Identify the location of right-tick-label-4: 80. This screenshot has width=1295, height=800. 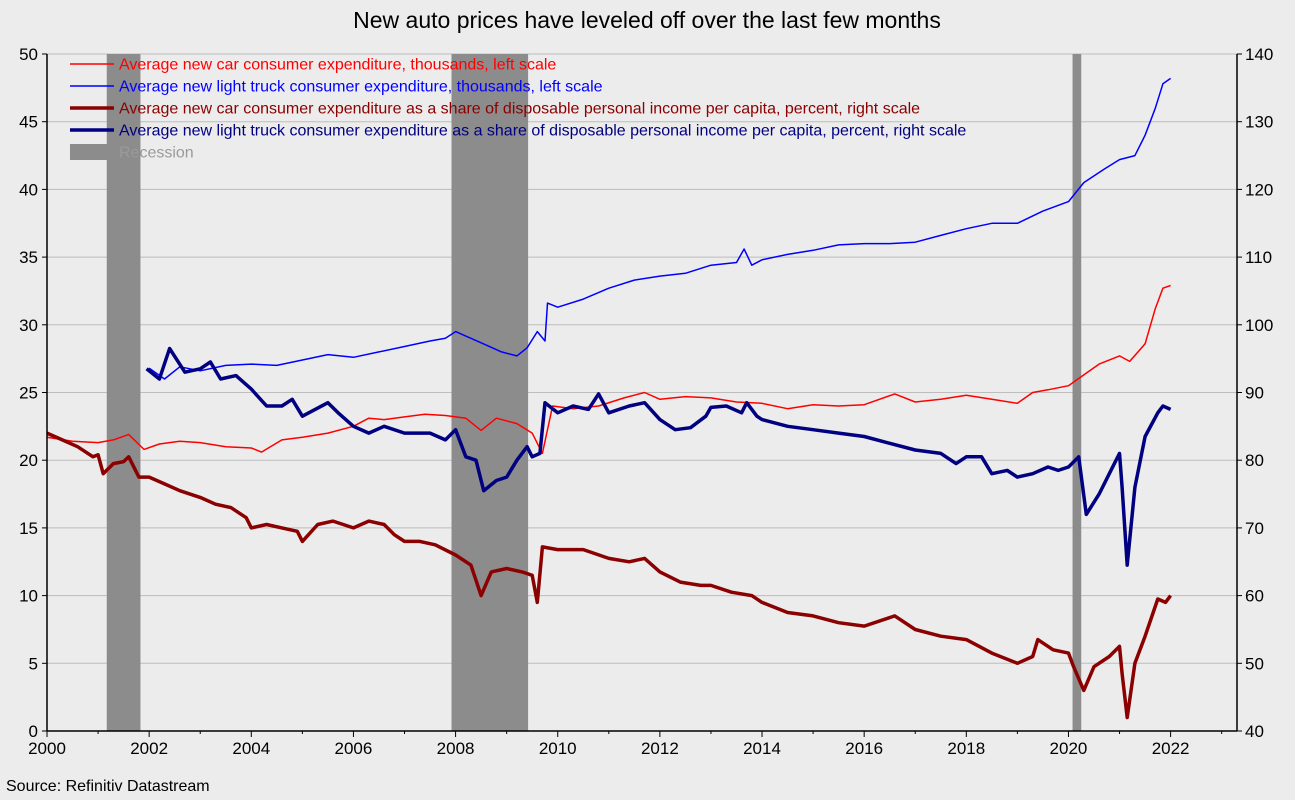
(1254, 460).